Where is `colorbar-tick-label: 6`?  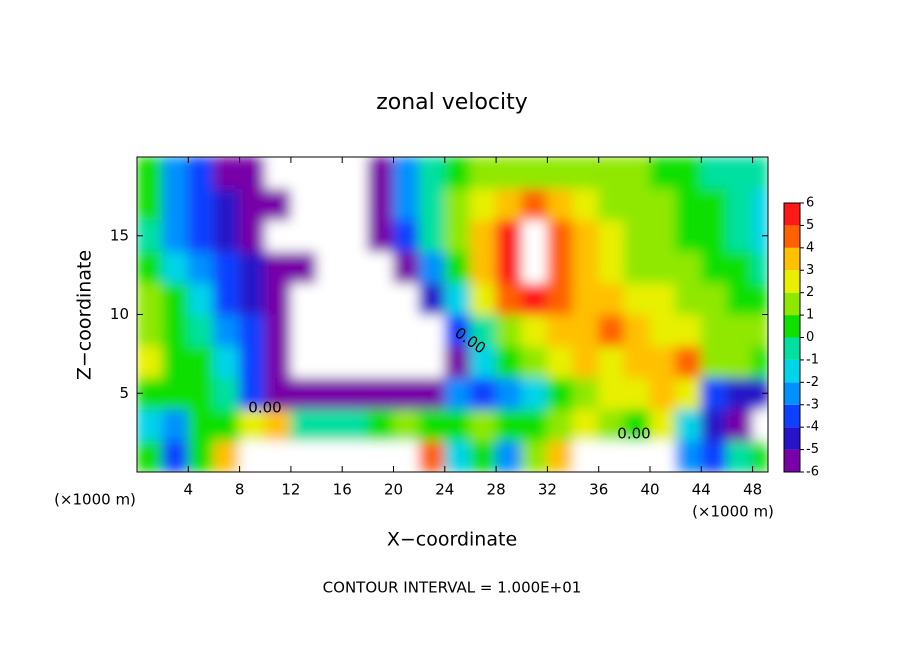 colorbar-tick-label: 6 is located at coordinates (810, 203).